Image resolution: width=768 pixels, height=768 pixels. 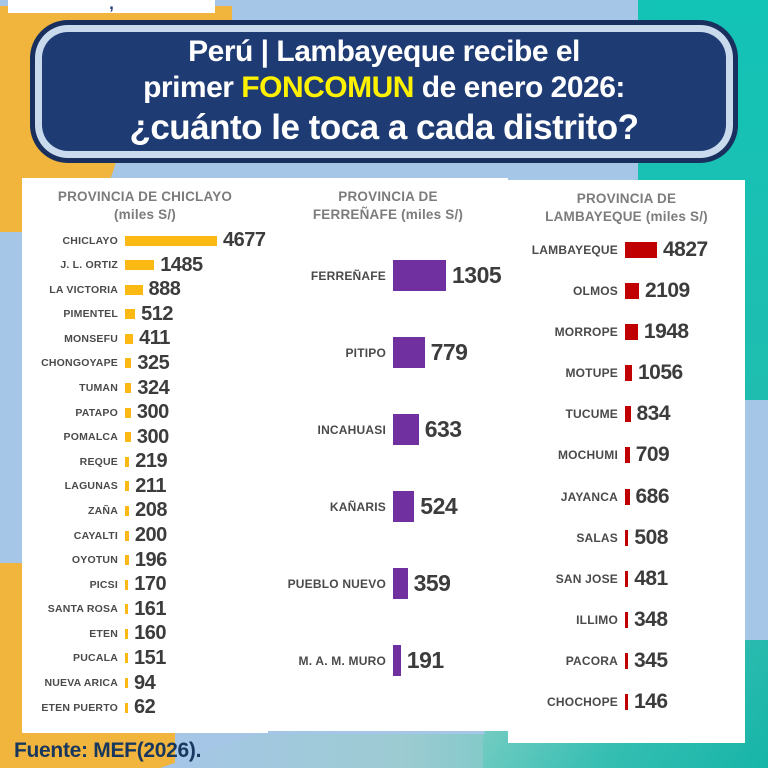 I want to click on bar-value-label: 1305, so click(x=477, y=275).